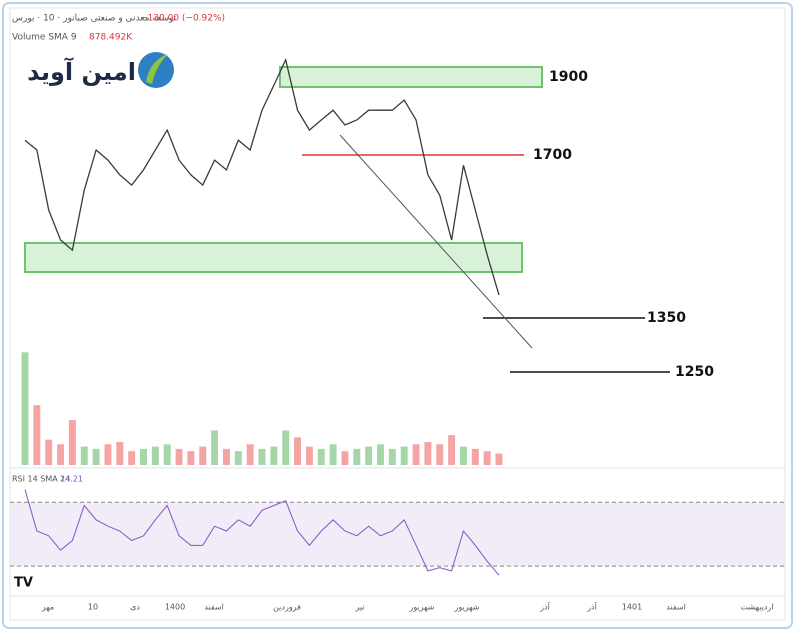 The height and width of the screenshot is (635, 795). Describe the element at coordinates (111, 38) in the screenshot. I see `volume-value: 878.492K` at that location.